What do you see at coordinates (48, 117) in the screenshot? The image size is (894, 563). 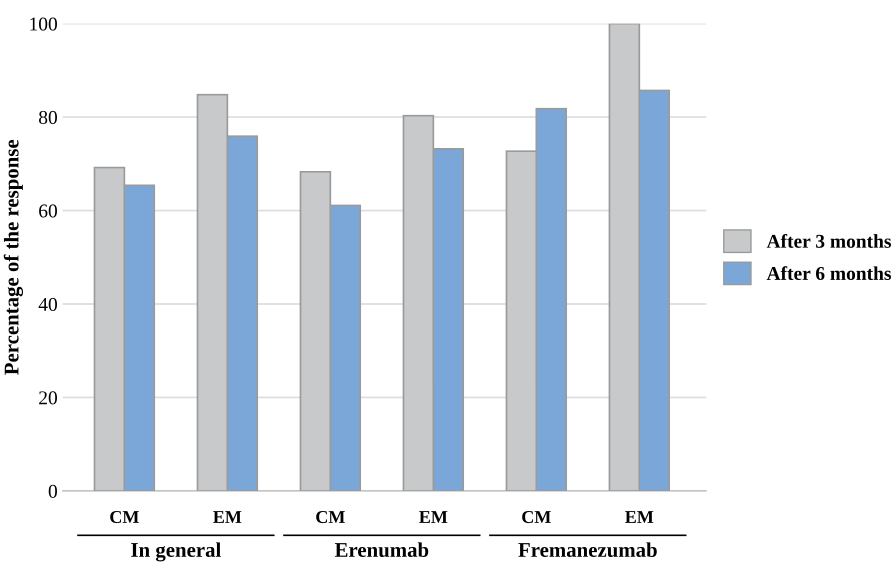 I see `y-tick-label: 80` at bounding box center [48, 117].